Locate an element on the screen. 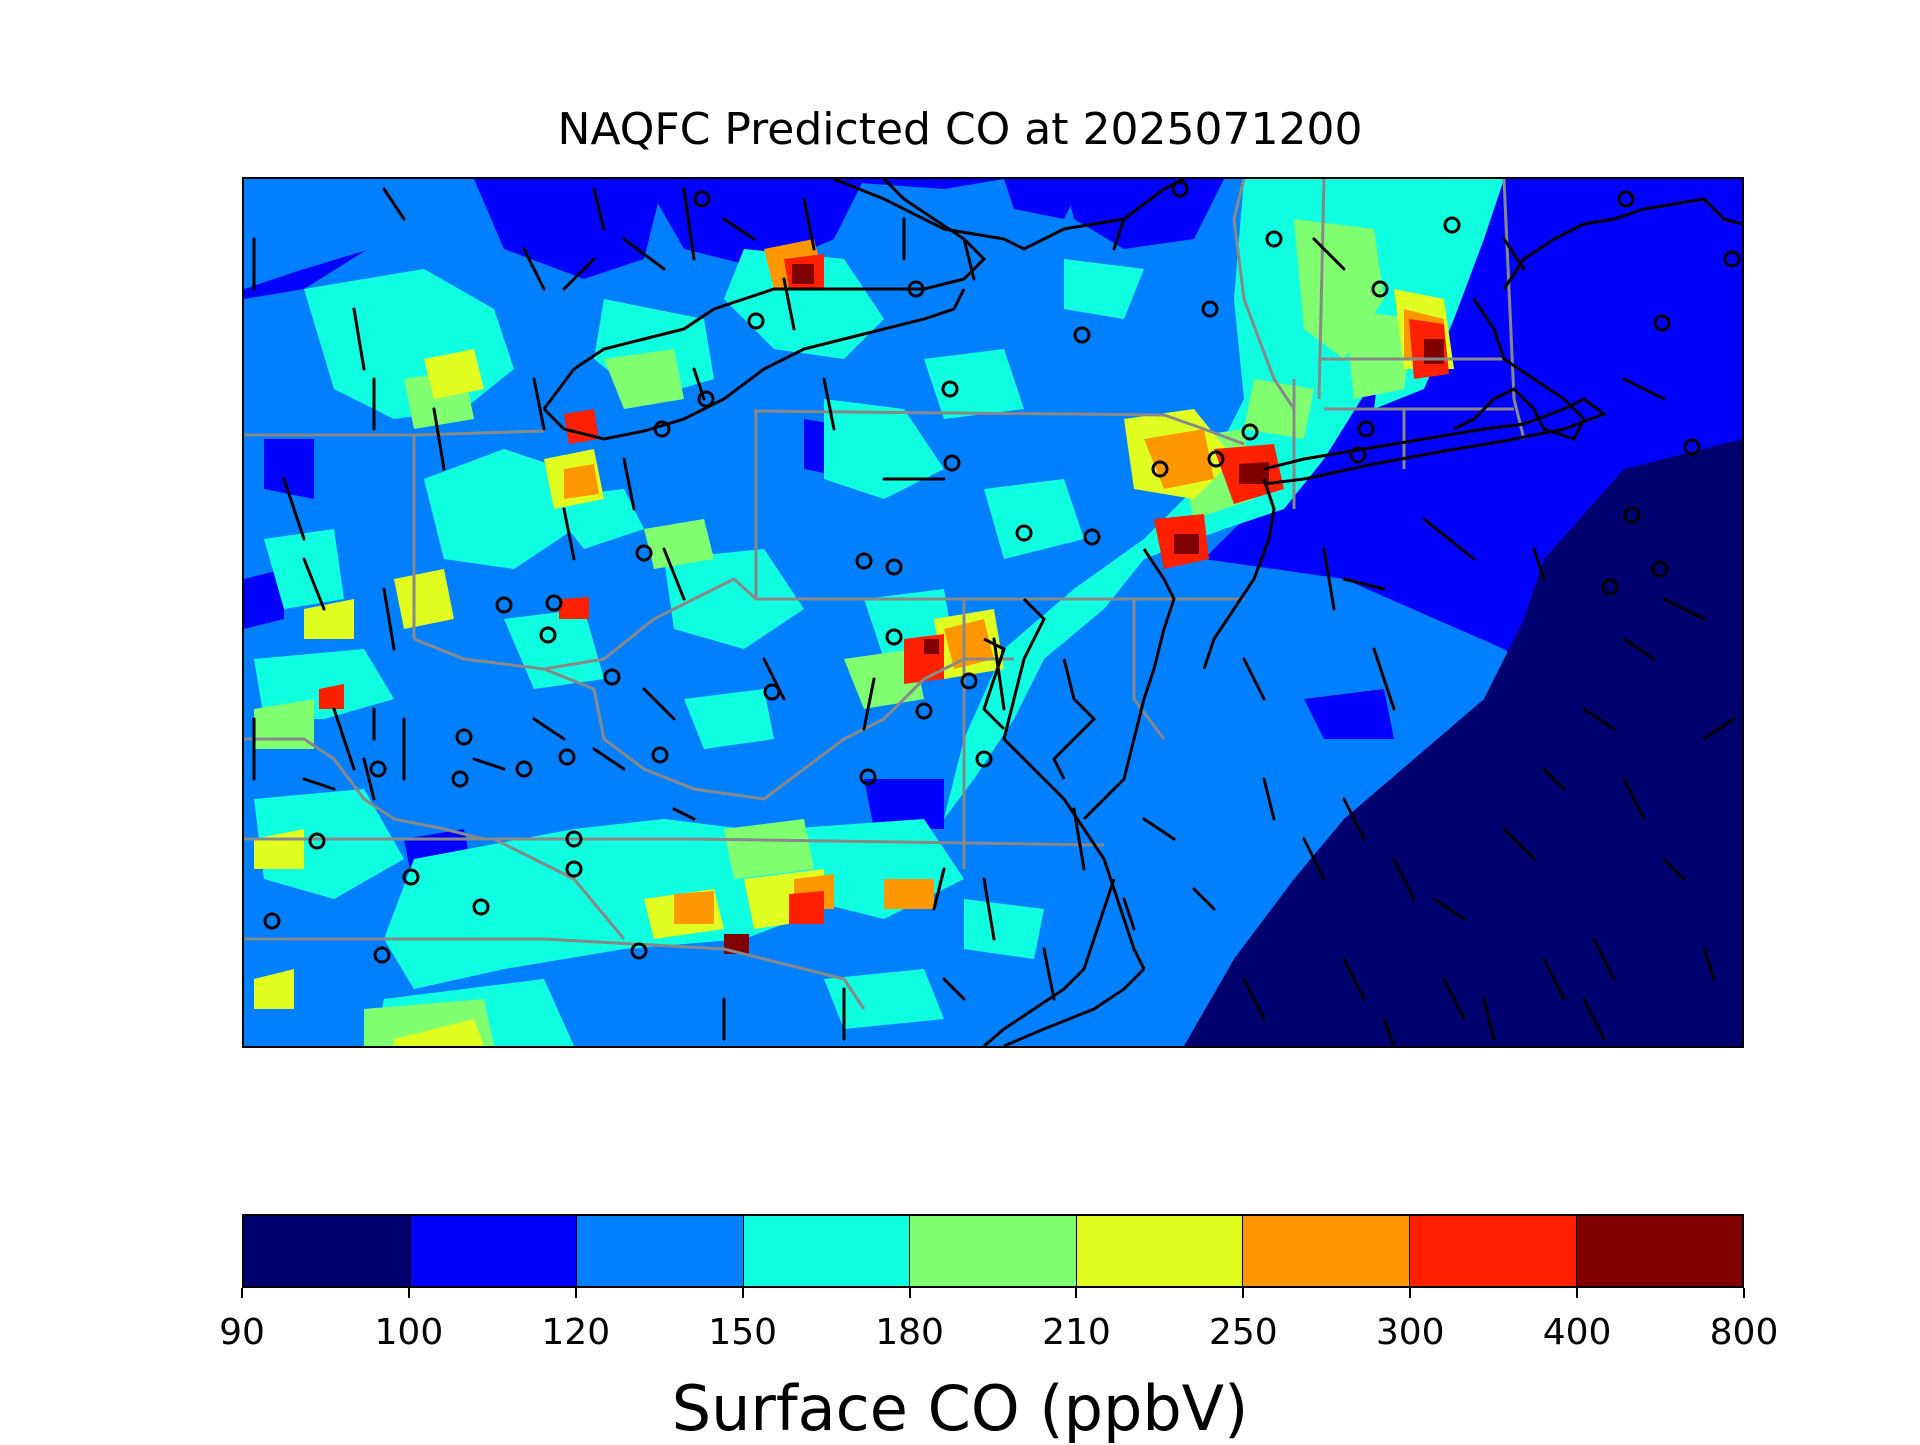 The width and height of the screenshot is (1920, 1445). colorbar-tick-label: 800 is located at coordinates (1744, 1332).